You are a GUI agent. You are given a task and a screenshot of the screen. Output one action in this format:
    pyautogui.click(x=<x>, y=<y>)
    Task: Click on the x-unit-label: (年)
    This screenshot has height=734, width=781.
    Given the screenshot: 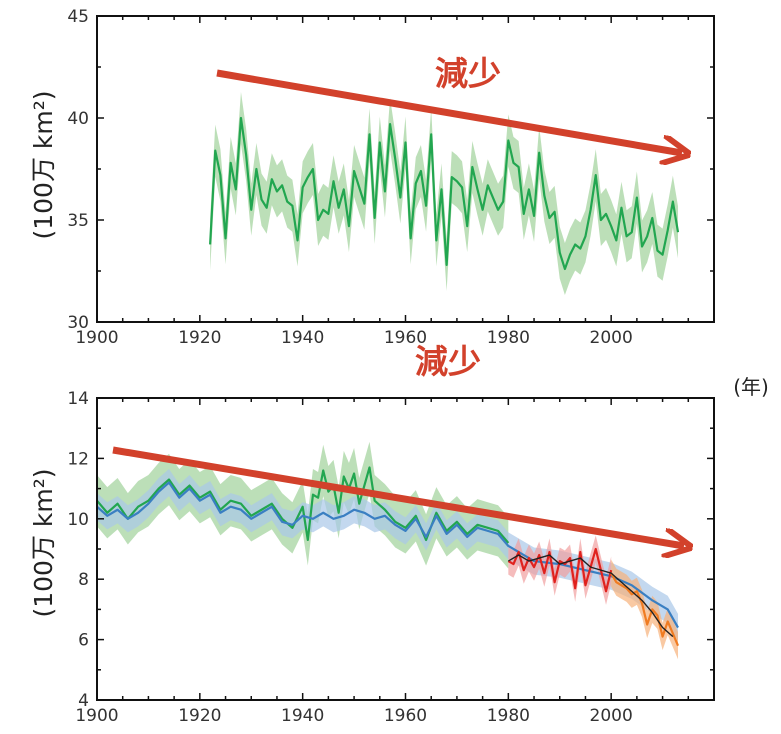 What is the action you would take?
    pyautogui.click(x=751, y=387)
    